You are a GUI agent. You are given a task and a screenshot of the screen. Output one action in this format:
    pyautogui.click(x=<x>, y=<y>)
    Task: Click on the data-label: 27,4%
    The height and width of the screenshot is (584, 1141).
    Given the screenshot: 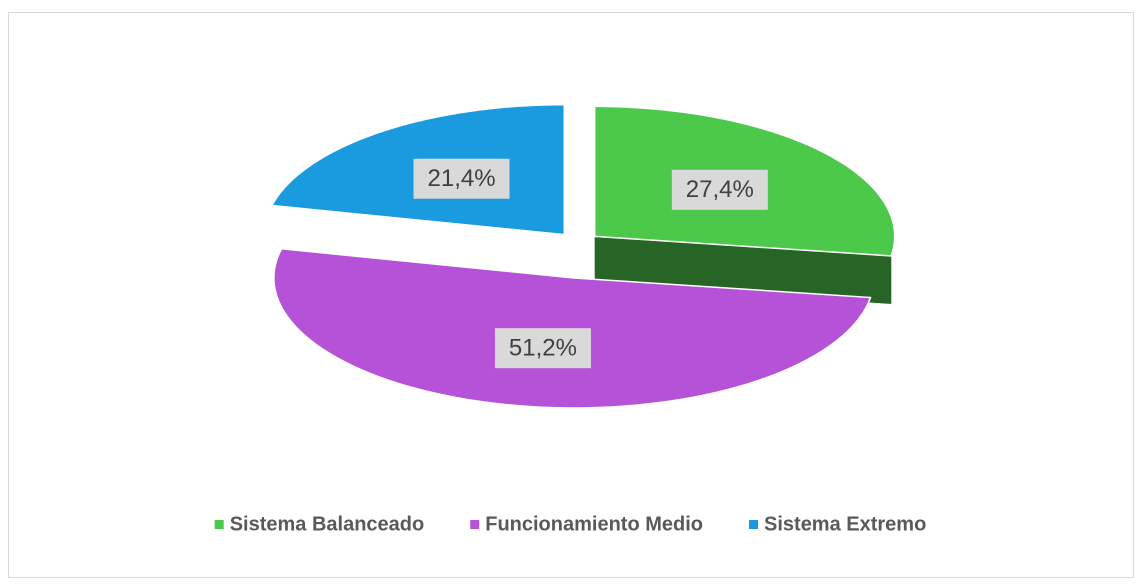 What is the action you would take?
    pyautogui.click(x=720, y=189)
    